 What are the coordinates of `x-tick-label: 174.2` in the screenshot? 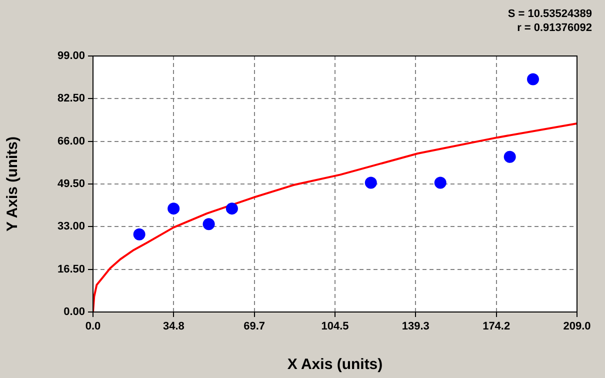 It's located at (496, 326).